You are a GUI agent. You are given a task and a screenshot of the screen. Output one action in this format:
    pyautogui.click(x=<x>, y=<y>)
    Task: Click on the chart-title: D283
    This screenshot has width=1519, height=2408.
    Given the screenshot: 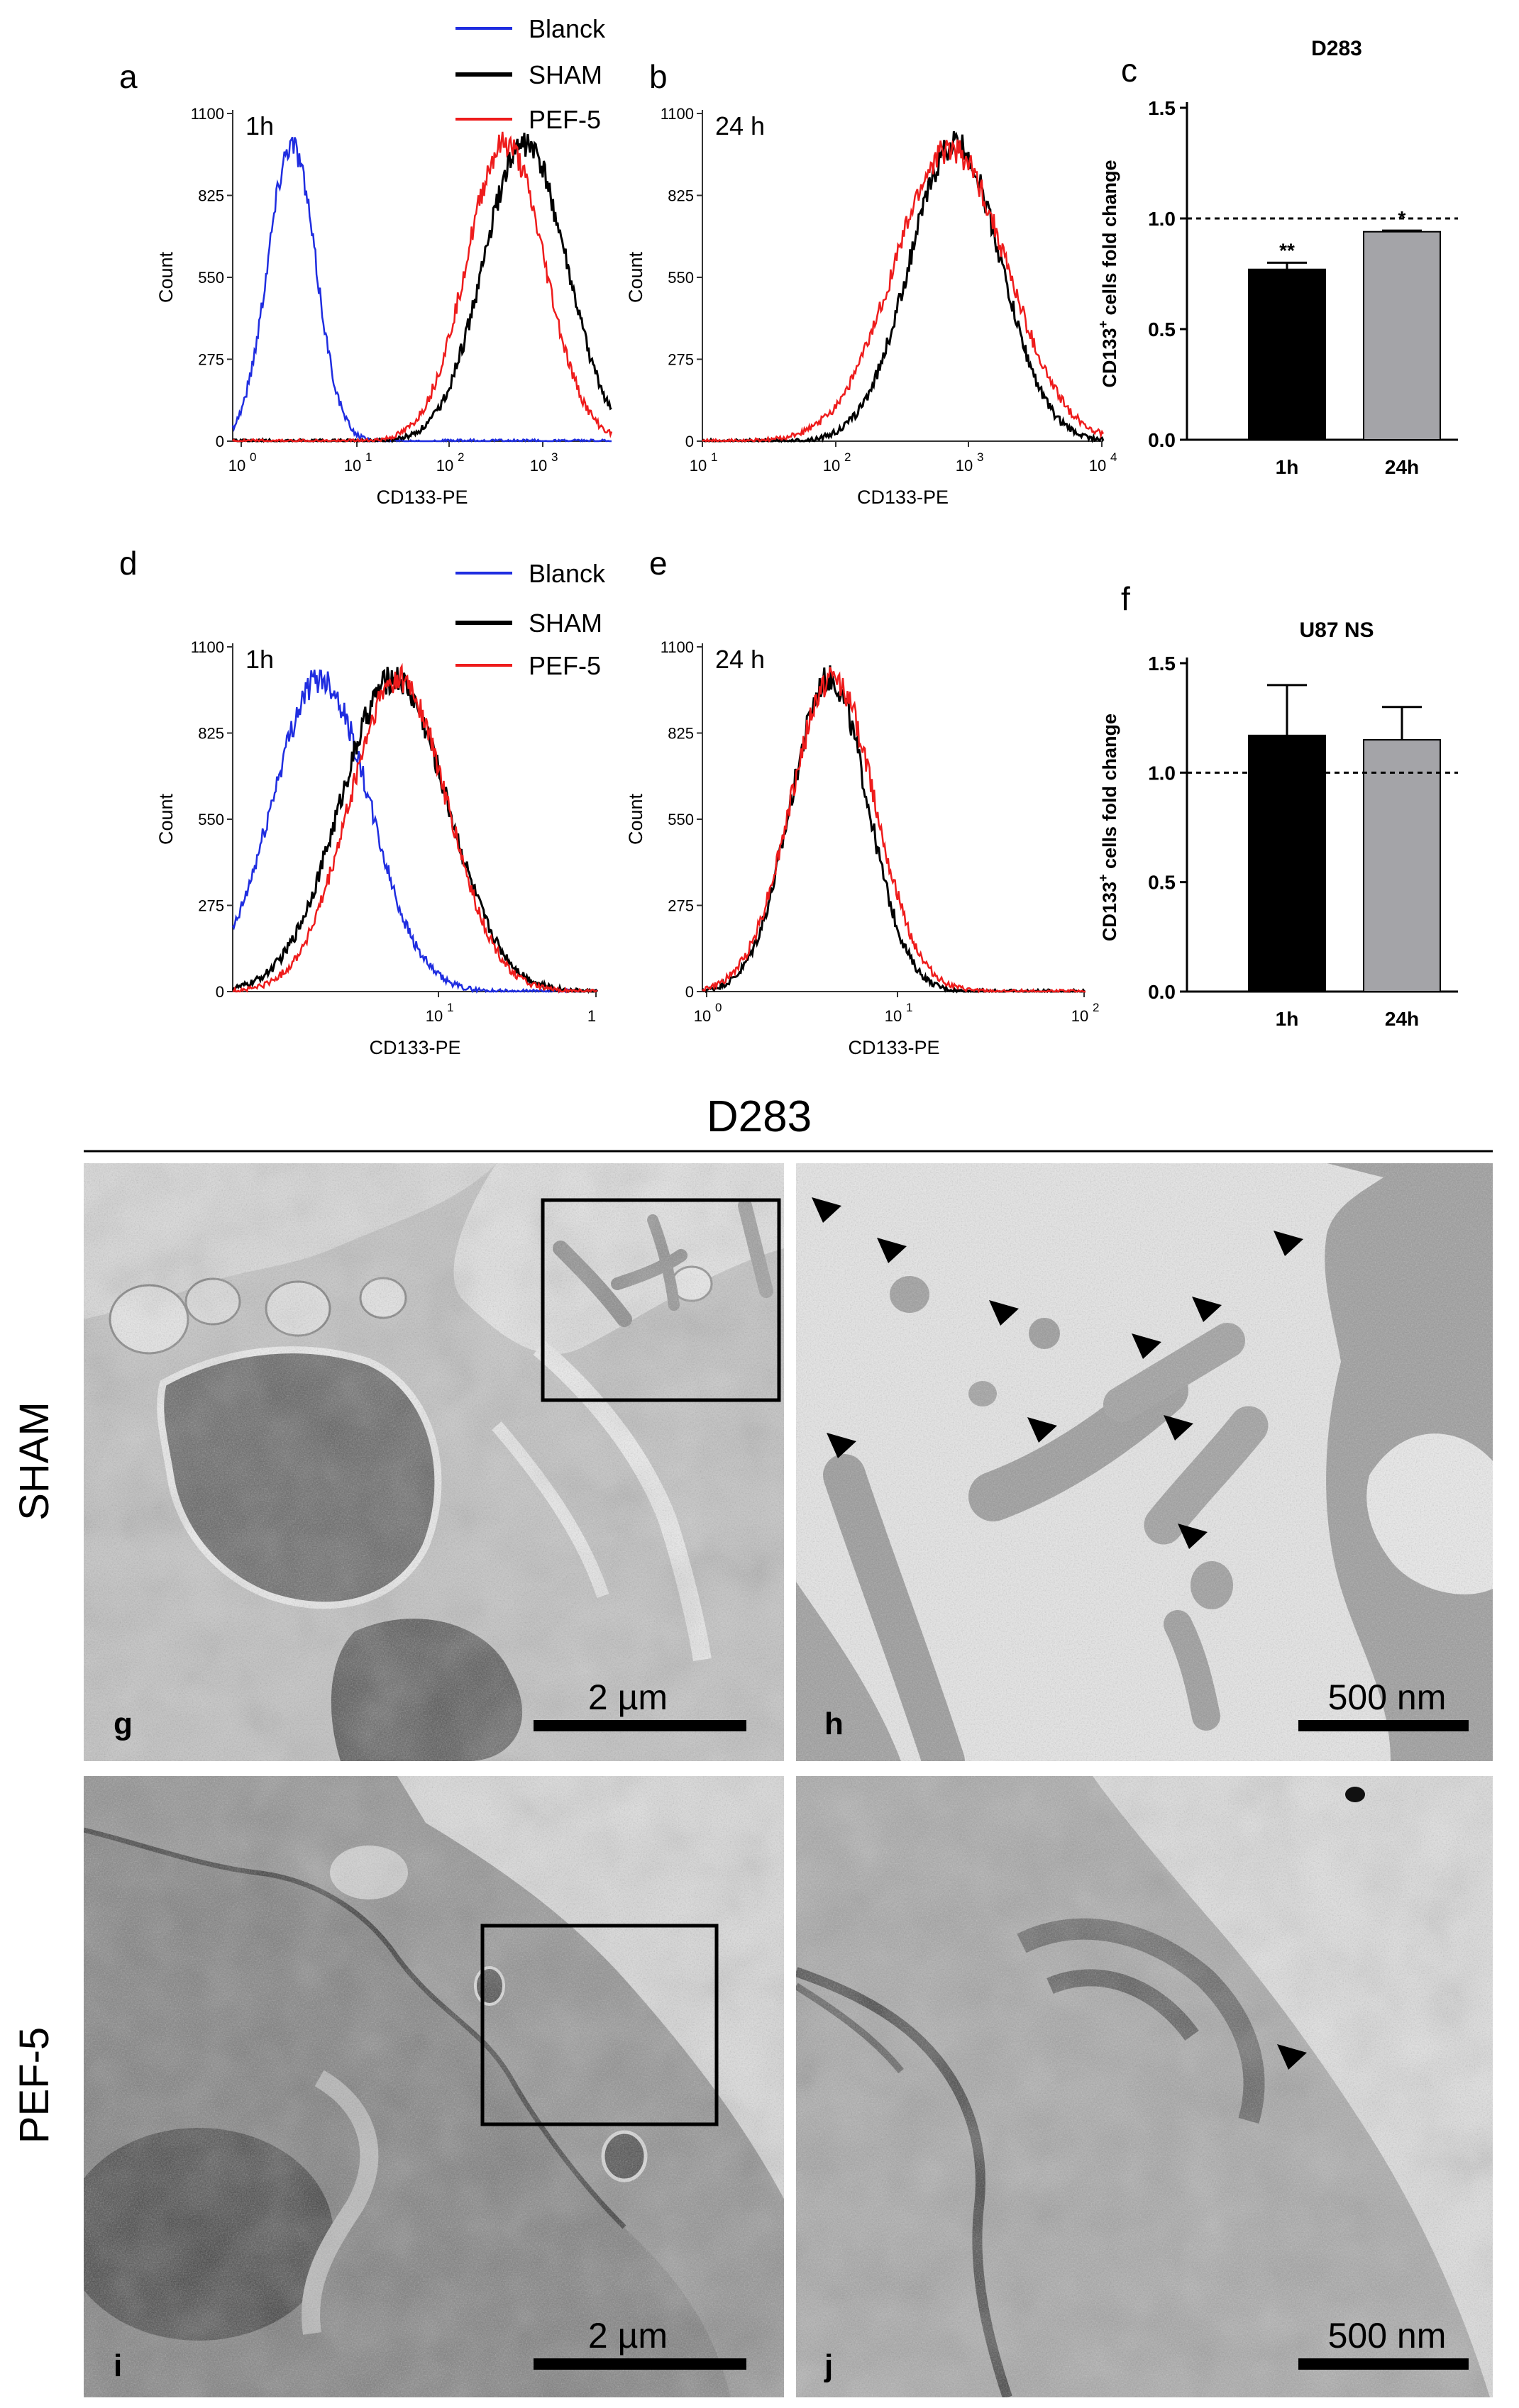 What is the action you would take?
    pyautogui.click(x=1336, y=48)
    